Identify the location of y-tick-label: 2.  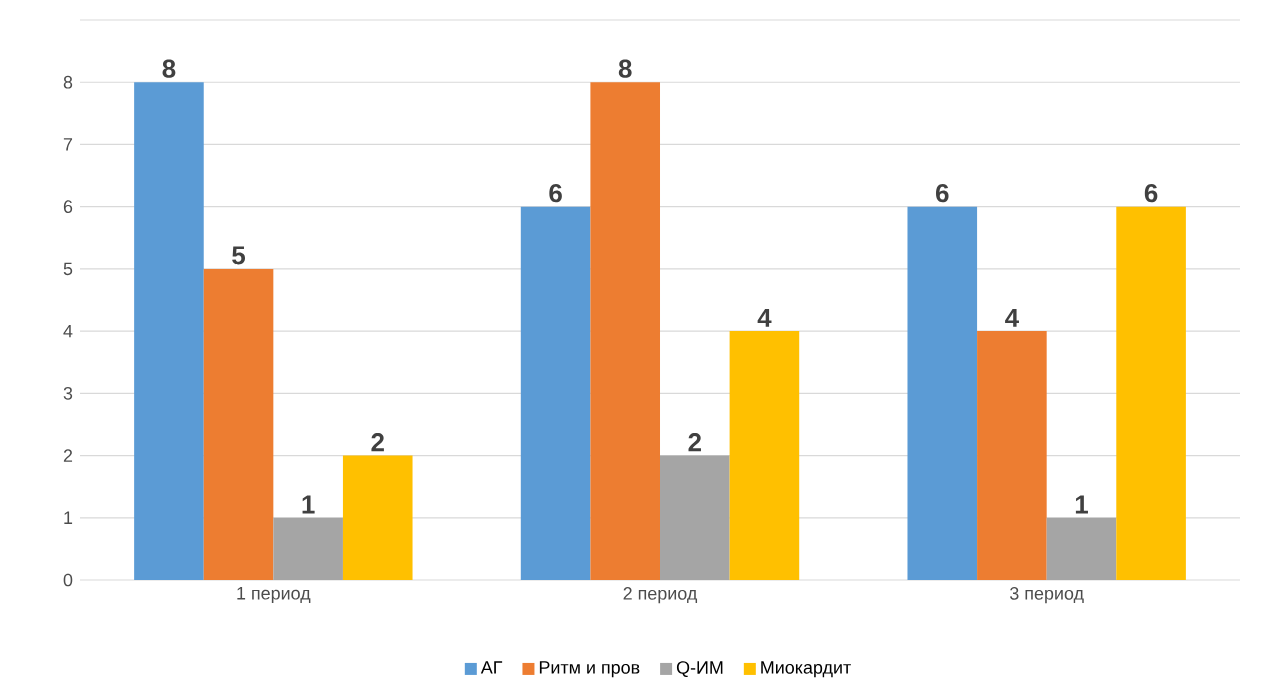
(68, 455).